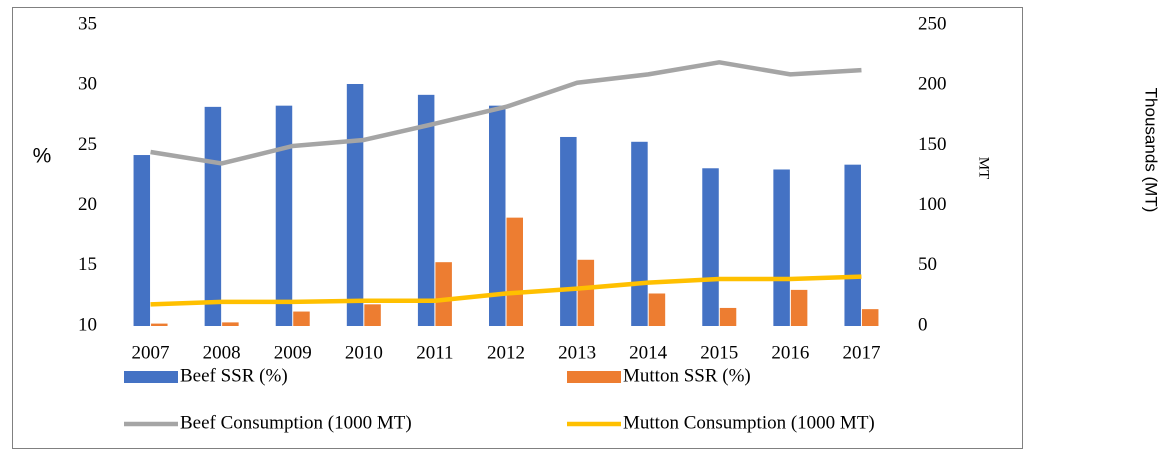 The width and height of the screenshot is (1170, 455). I want to click on x-tick-label: 2013, so click(577, 352).